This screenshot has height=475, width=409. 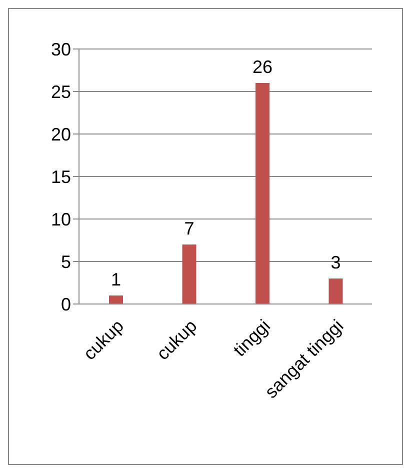 I want to click on data-label: 26, so click(x=262, y=67).